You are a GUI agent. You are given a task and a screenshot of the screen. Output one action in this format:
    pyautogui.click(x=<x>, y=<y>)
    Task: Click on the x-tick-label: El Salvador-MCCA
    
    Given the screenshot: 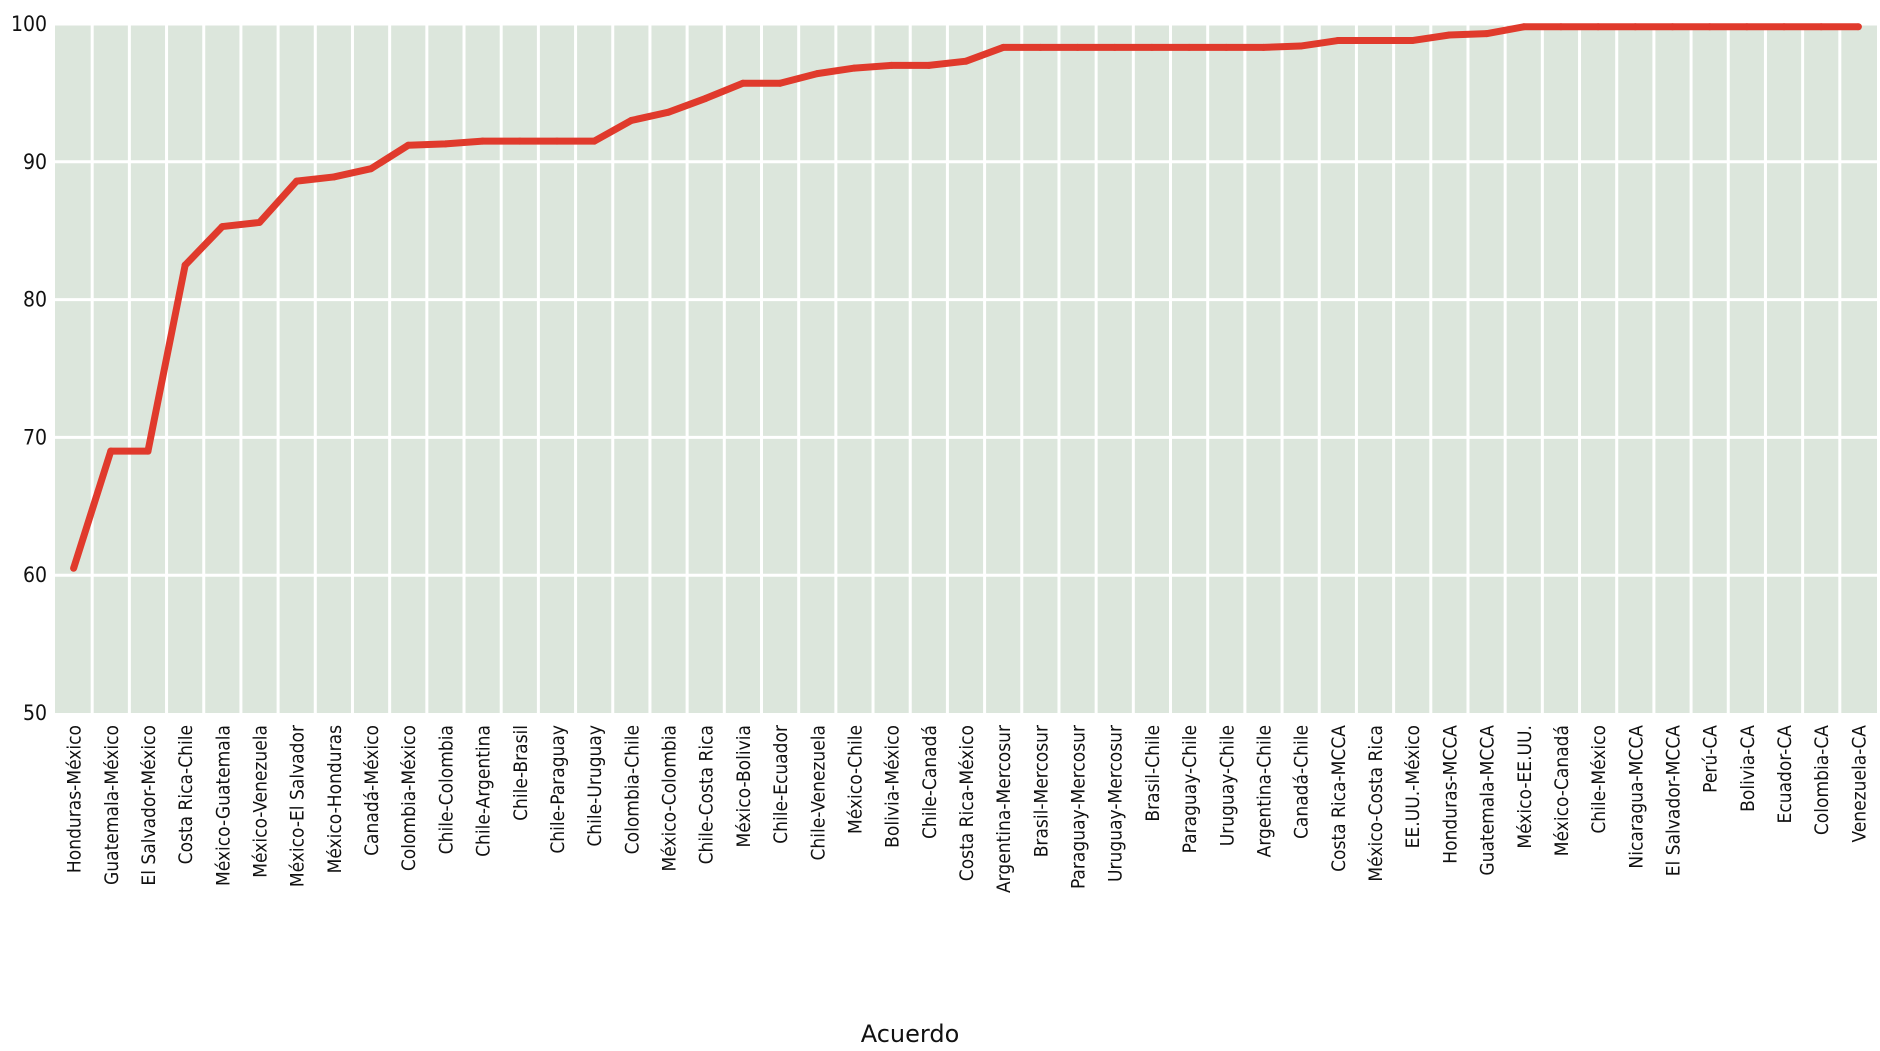 What is the action you would take?
    pyautogui.click(x=1673, y=801)
    